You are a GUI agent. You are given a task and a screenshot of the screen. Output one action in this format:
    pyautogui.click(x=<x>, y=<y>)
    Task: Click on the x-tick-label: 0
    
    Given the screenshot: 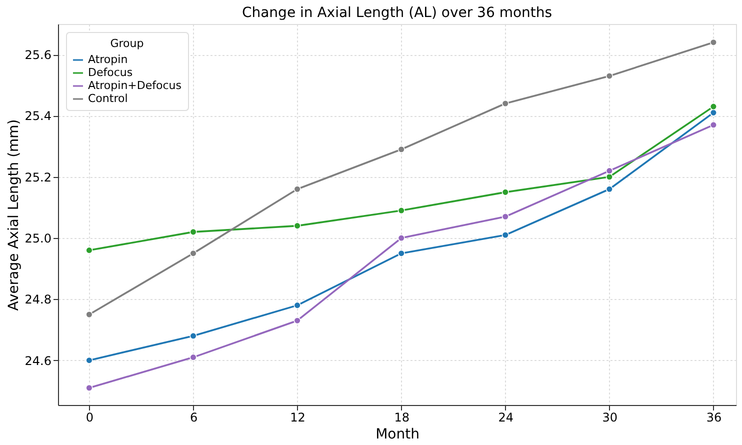 What is the action you would take?
    pyautogui.click(x=90, y=417)
    